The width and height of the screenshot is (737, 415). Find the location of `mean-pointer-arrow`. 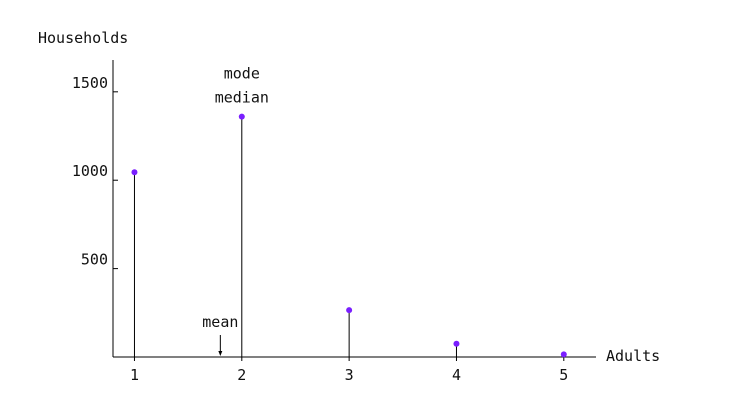

mean-pointer-arrow is located at coordinates (220, 353).